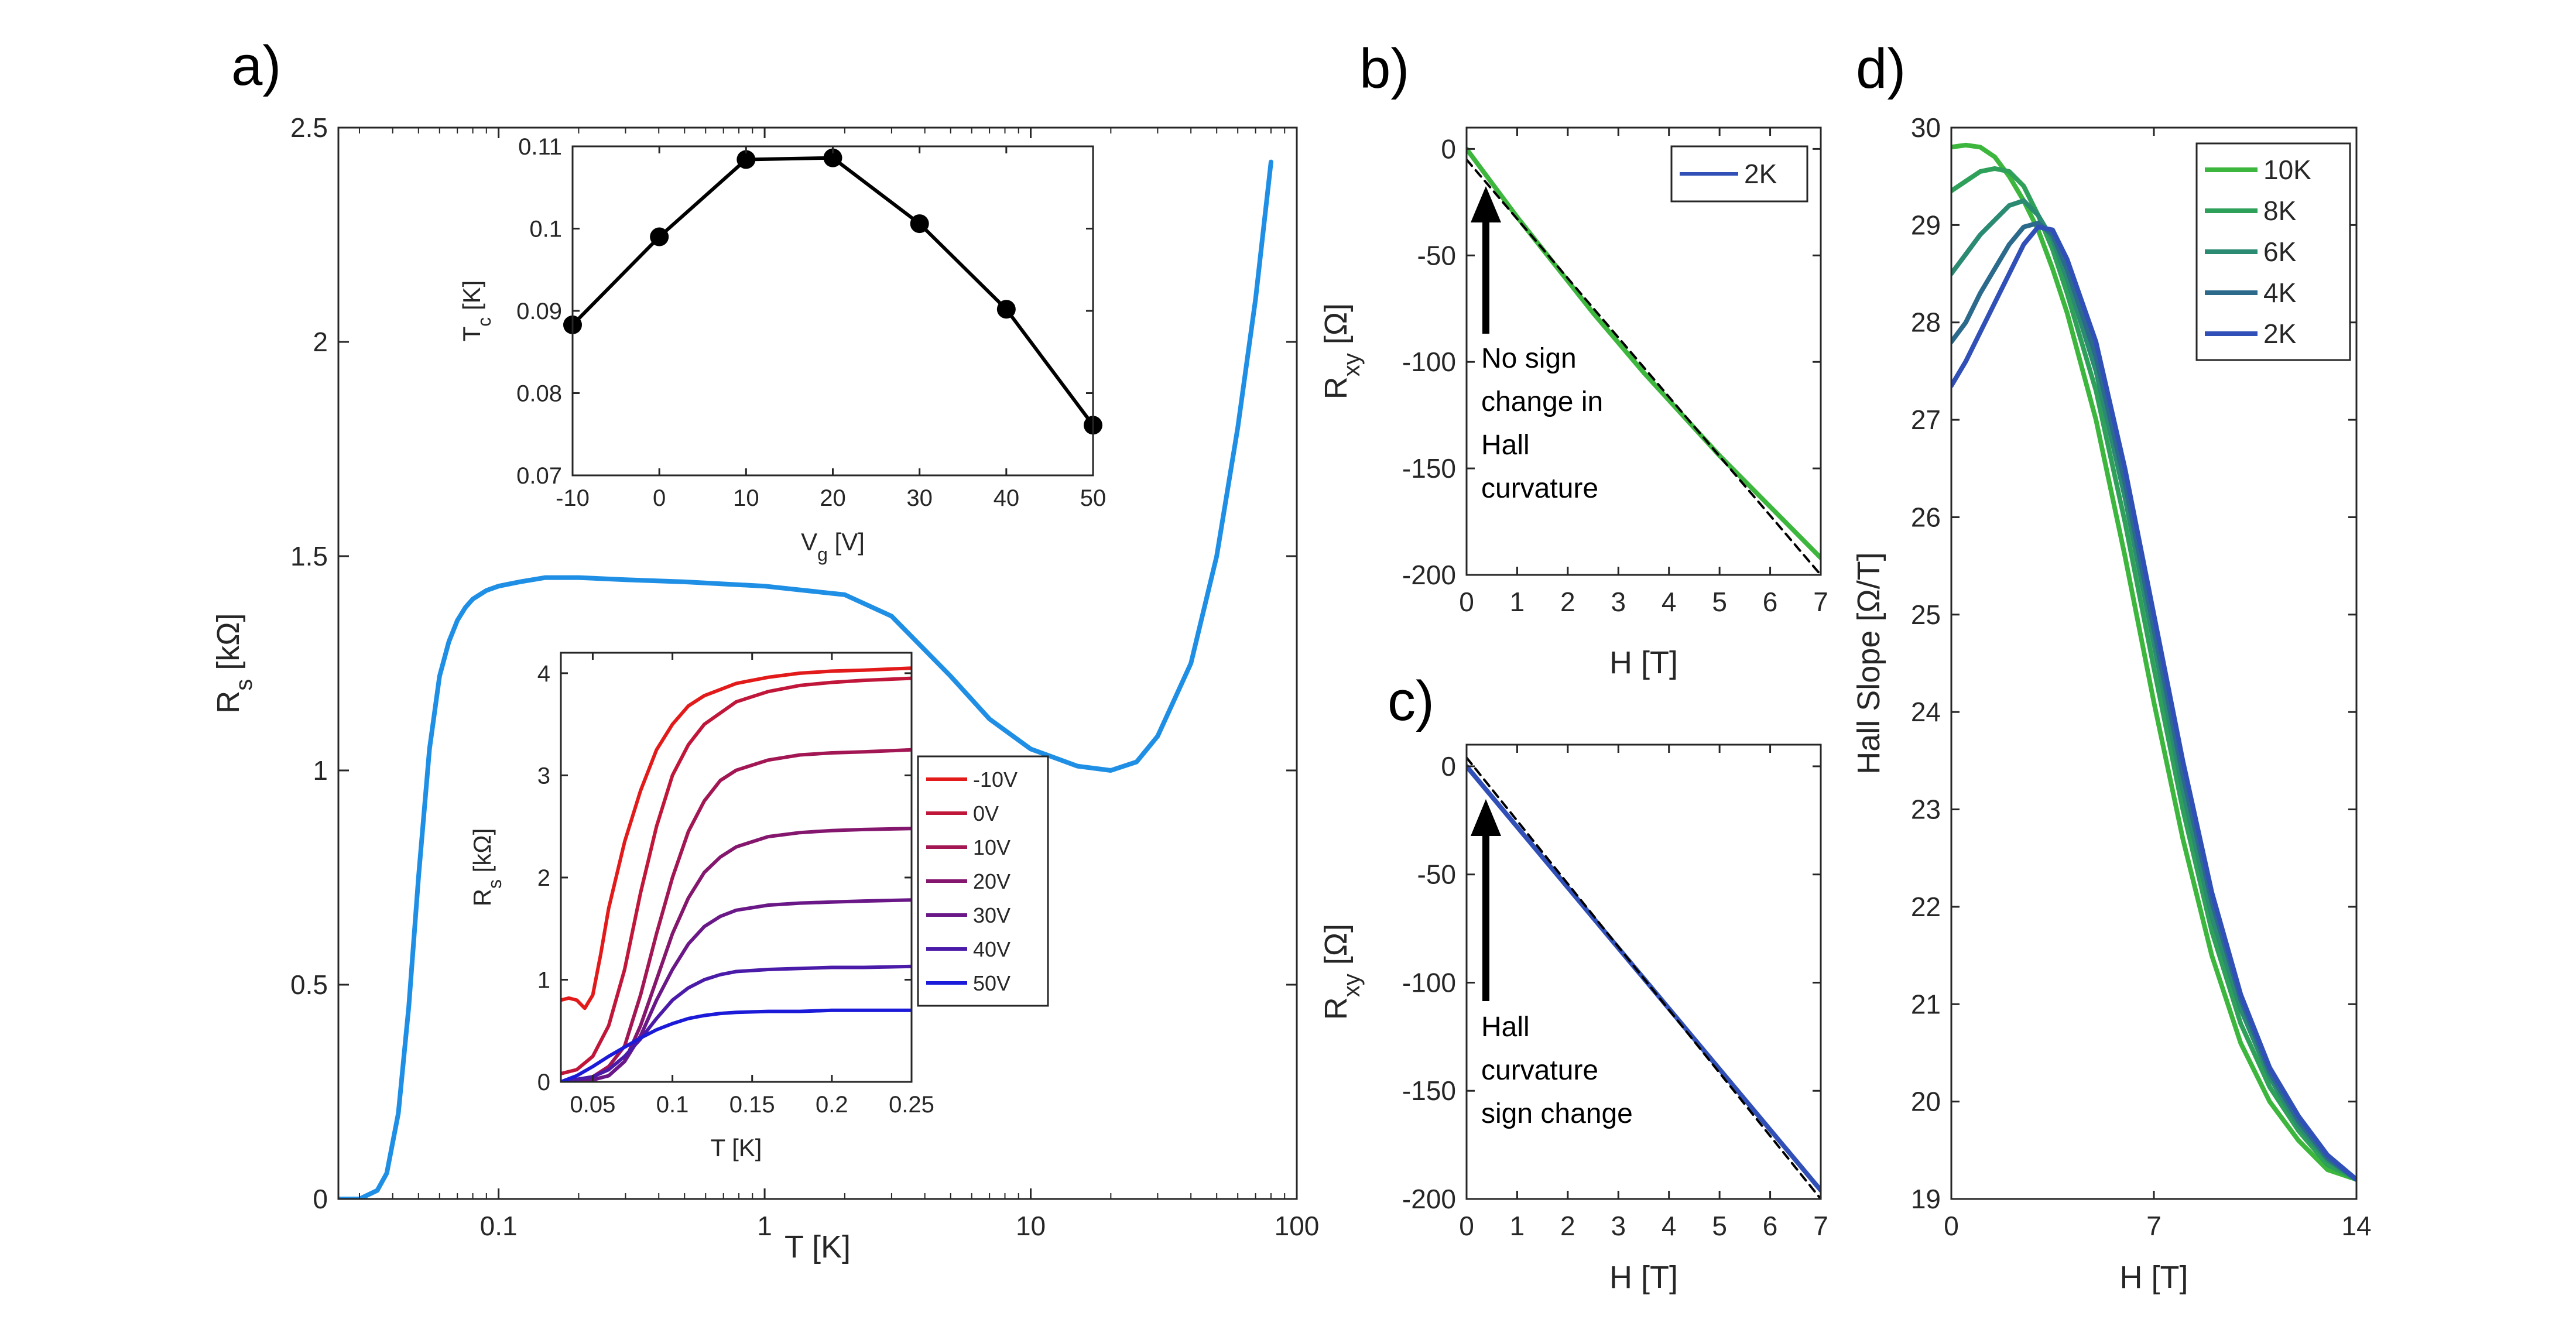  I want to click on annotation-b: No sign change in Hall curvature, so click(1537, 345).